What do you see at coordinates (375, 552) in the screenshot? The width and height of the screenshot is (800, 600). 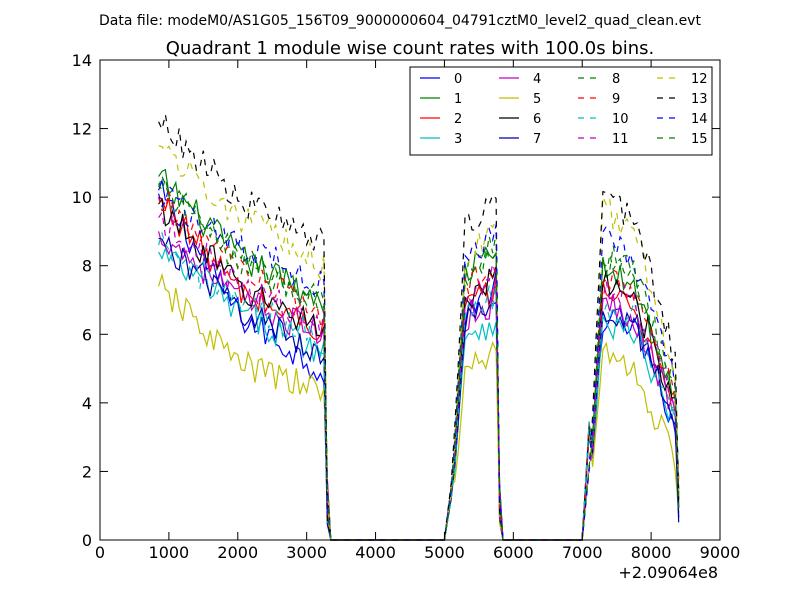 I see `x-tick-label: 4000` at bounding box center [375, 552].